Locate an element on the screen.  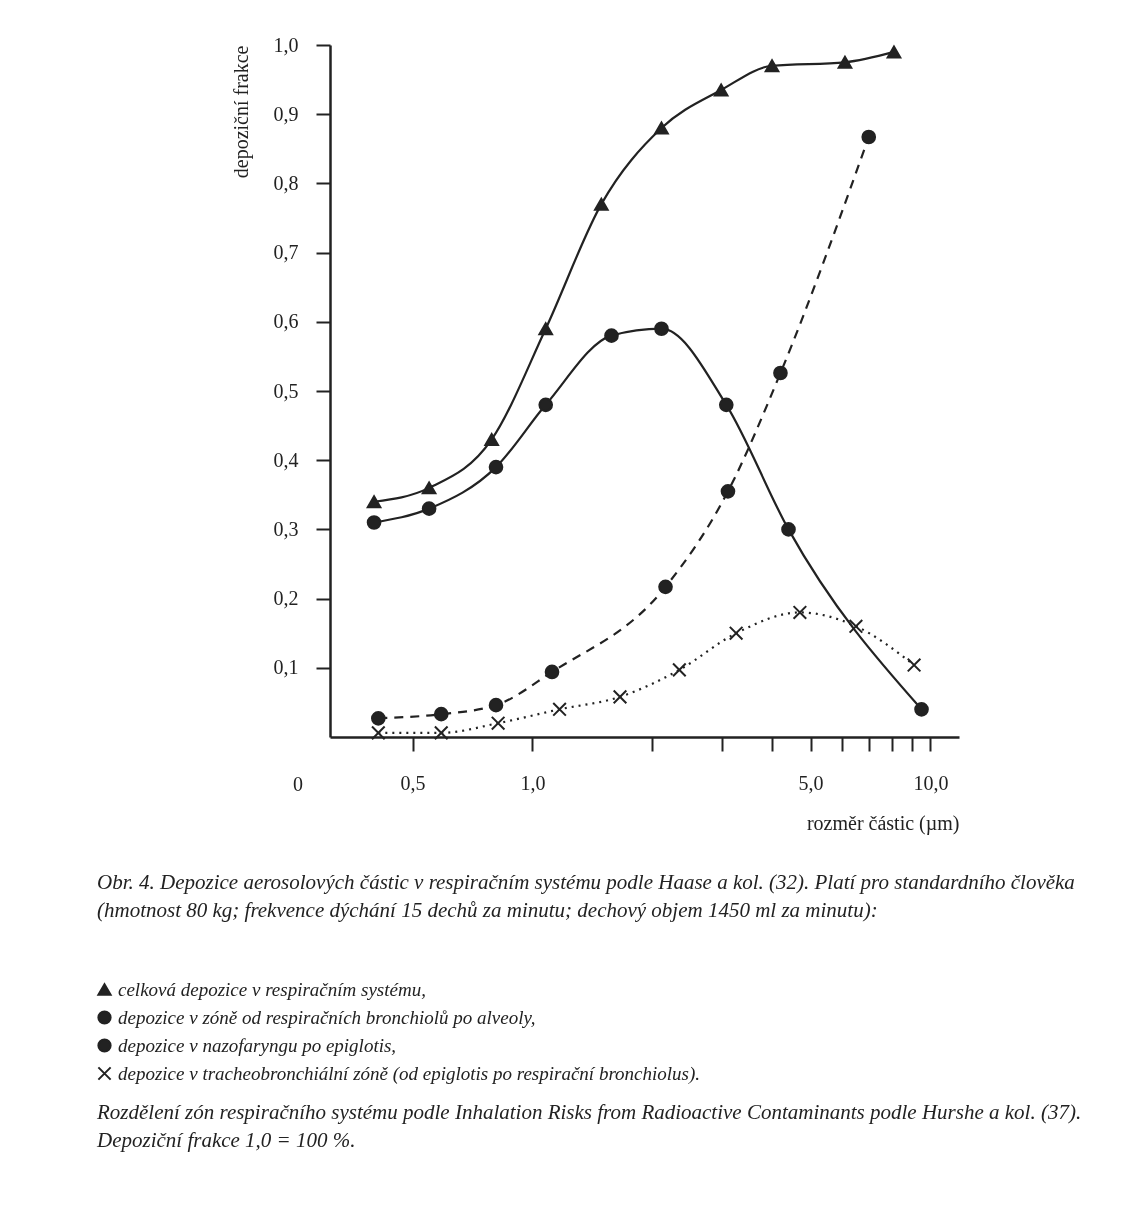
y-tick-label: 0,5 is located at coordinates (286, 390).